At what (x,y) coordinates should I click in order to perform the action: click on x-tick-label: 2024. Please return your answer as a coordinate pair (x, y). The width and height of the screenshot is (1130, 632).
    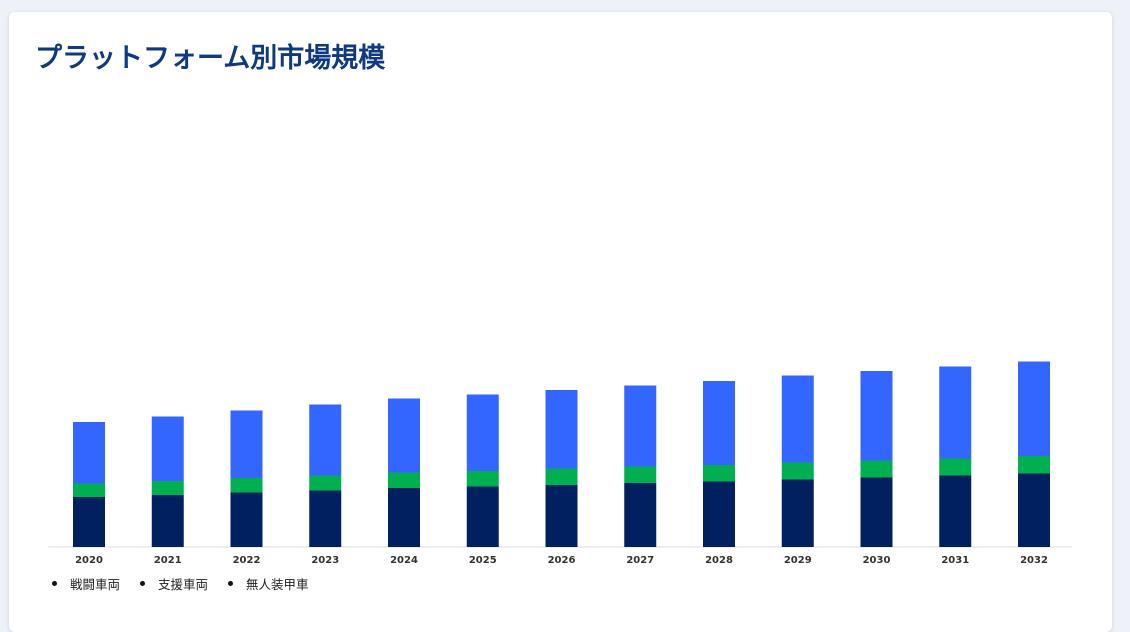
    Looking at the image, I should click on (404, 560).